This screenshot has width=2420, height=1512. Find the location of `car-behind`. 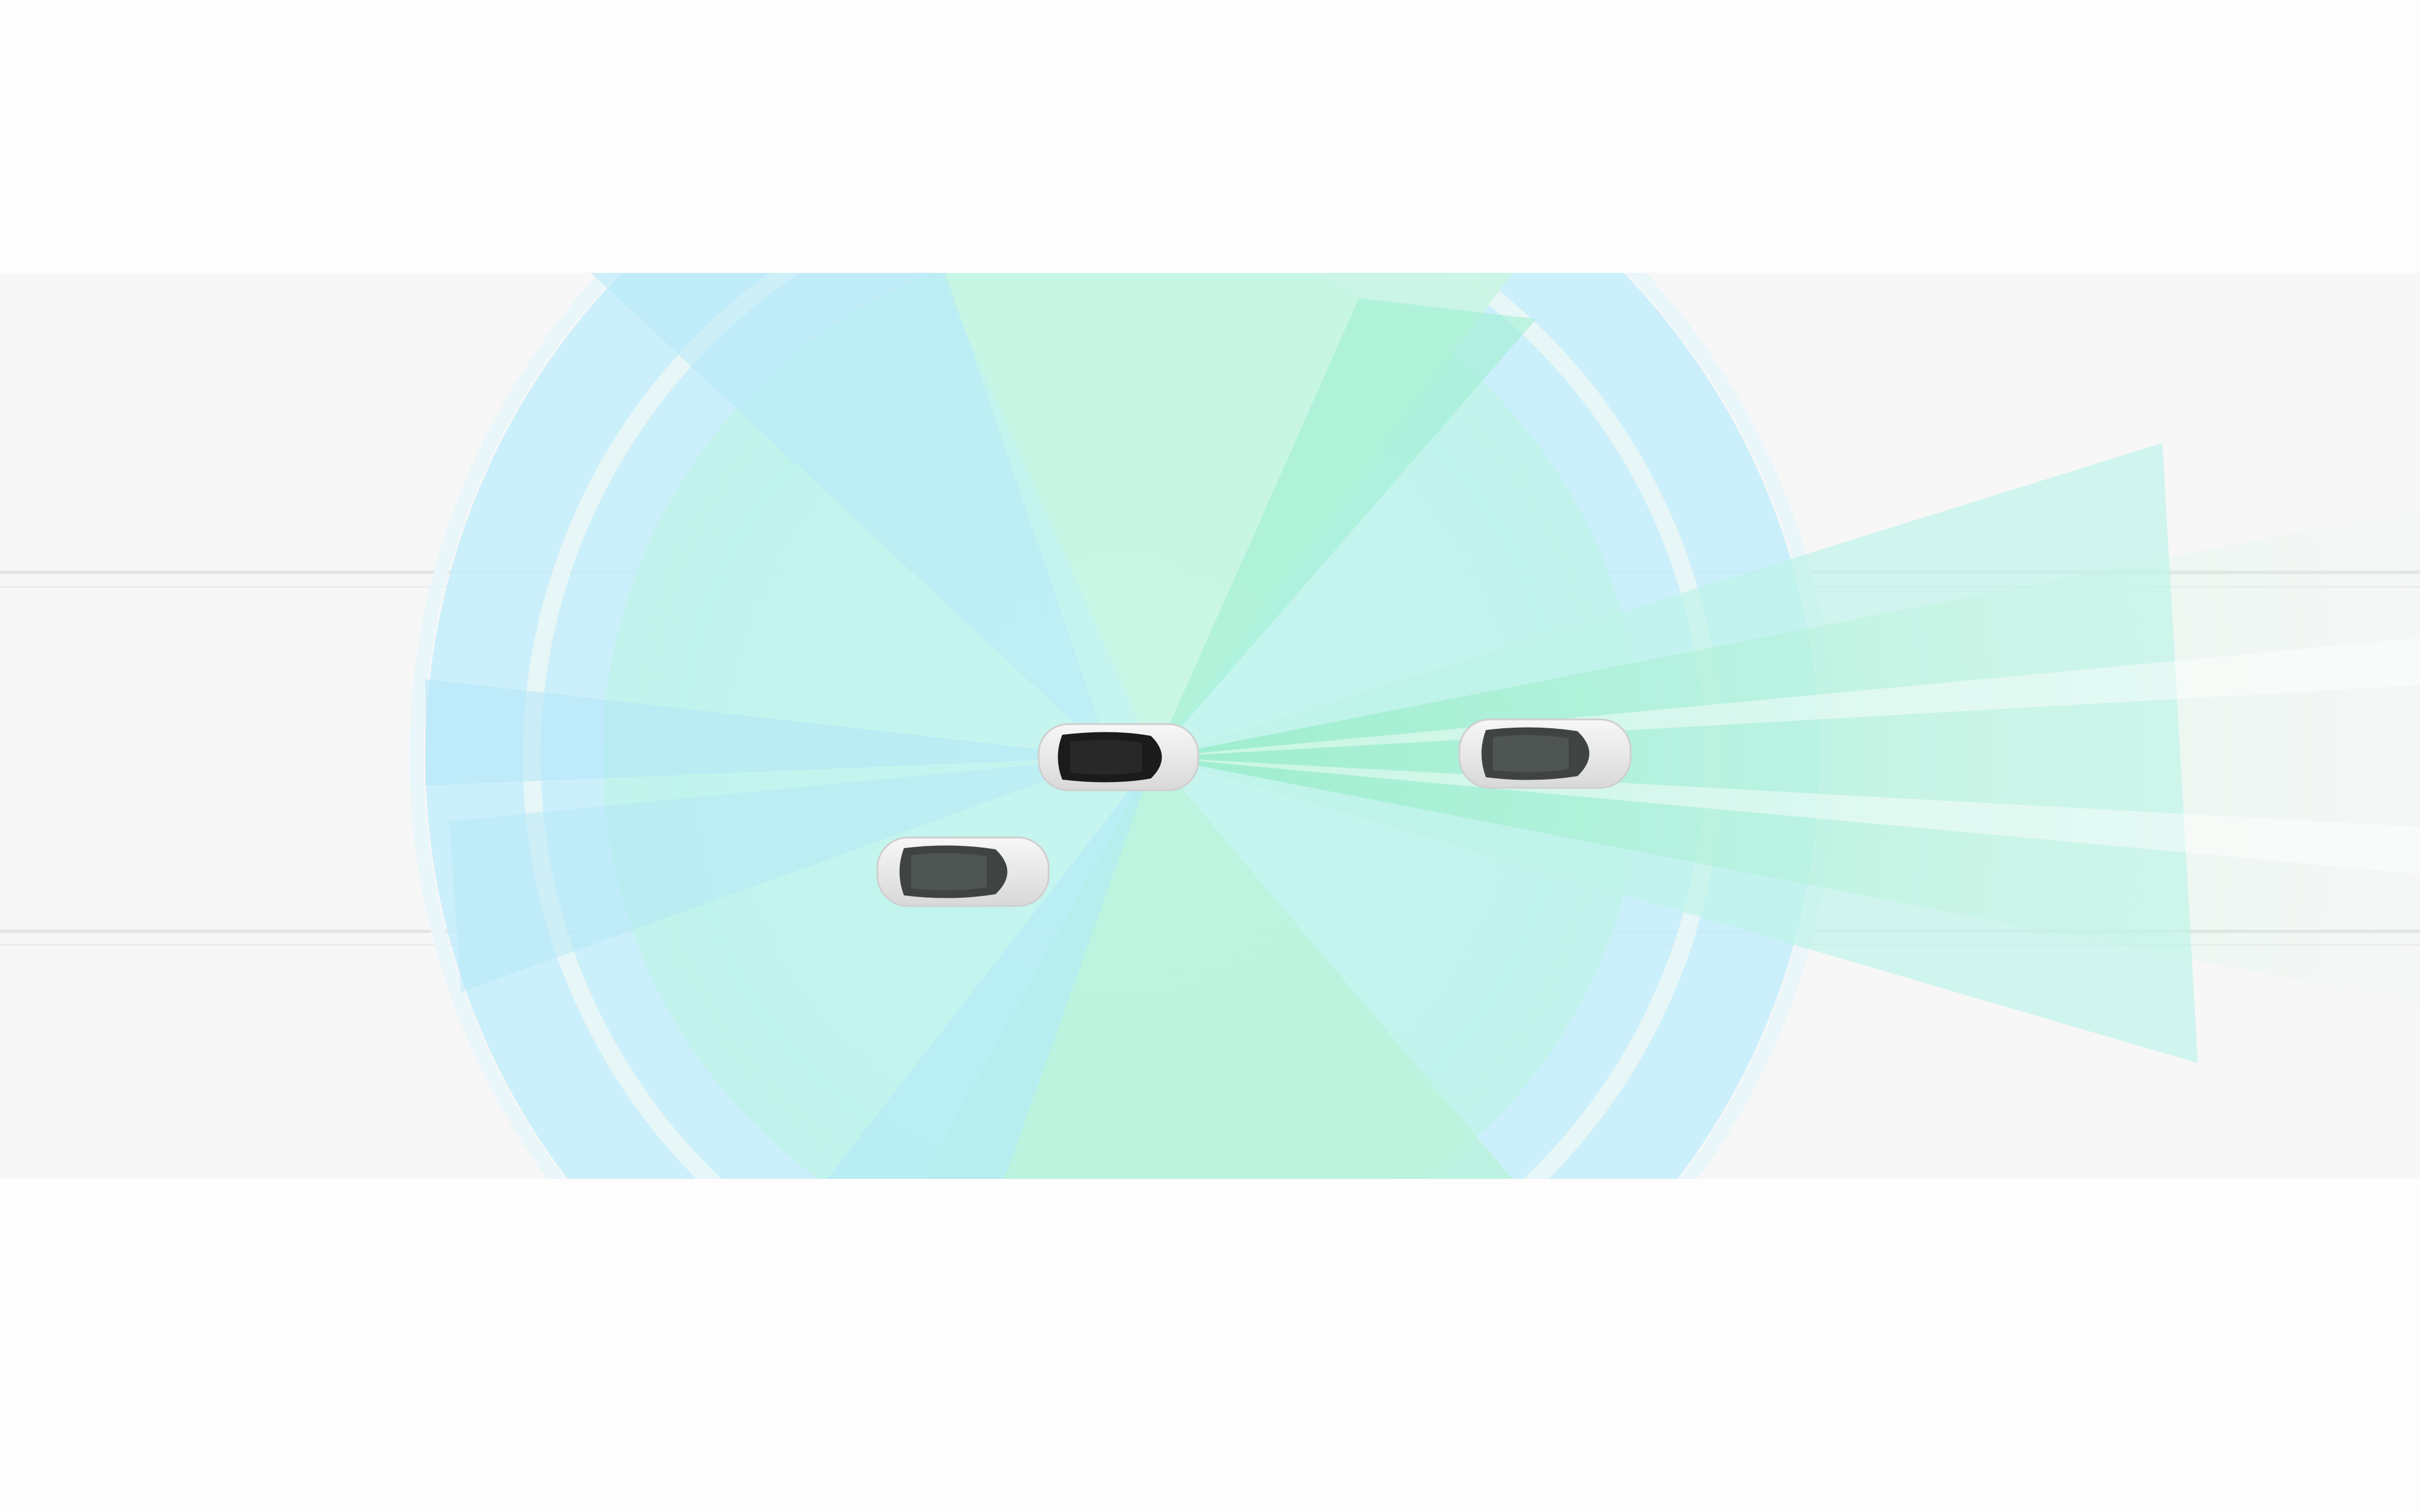

car-behind is located at coordinates (963, 871).